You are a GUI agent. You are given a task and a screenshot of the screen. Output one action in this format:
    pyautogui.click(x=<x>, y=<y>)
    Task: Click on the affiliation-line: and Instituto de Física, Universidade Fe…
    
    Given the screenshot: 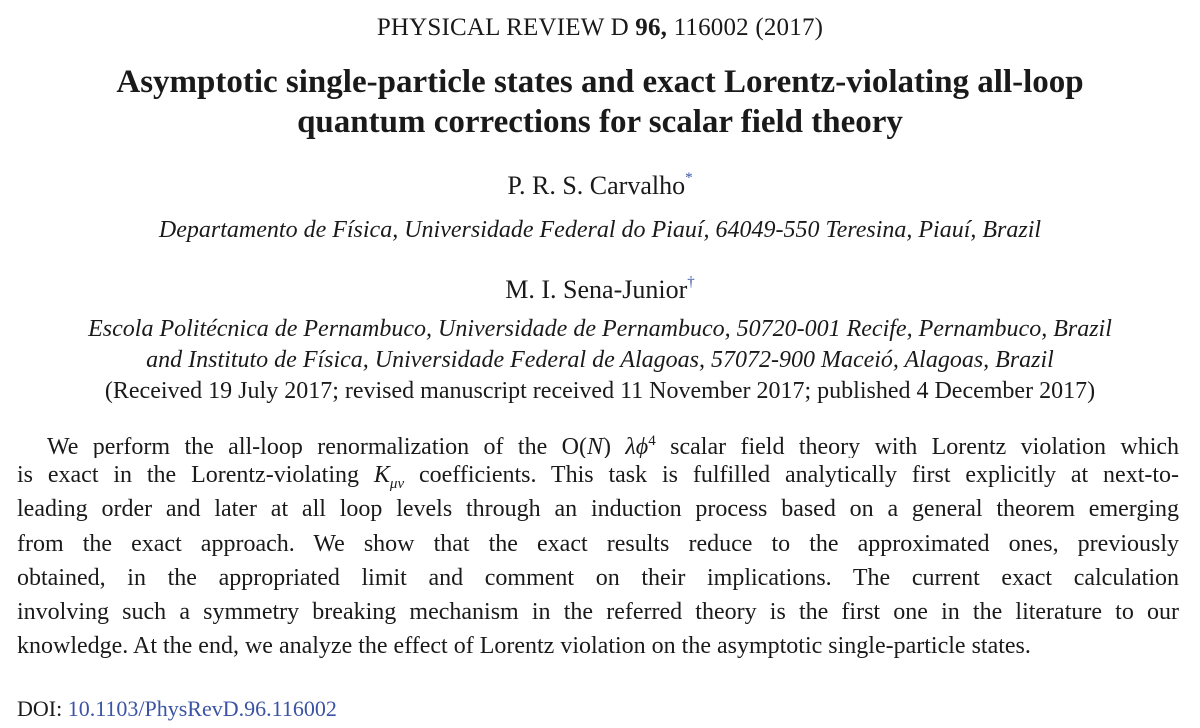 What is the action you would take?
    pyautogui.click(x=600, y=360)
    